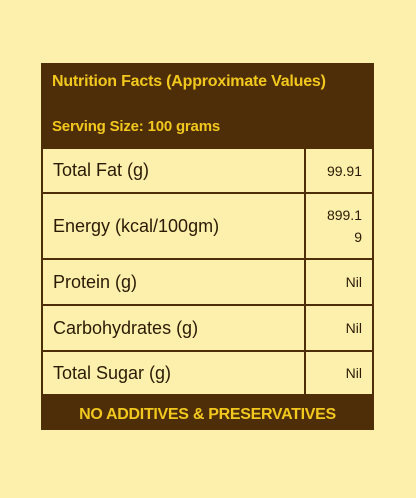 The height and width of the screenshot is (498, 416). What do you see at coordinates (207, 170) in the screenshot?
I see `table-row: Total Fat (g) 99.91` at bounding box center [207, 170].